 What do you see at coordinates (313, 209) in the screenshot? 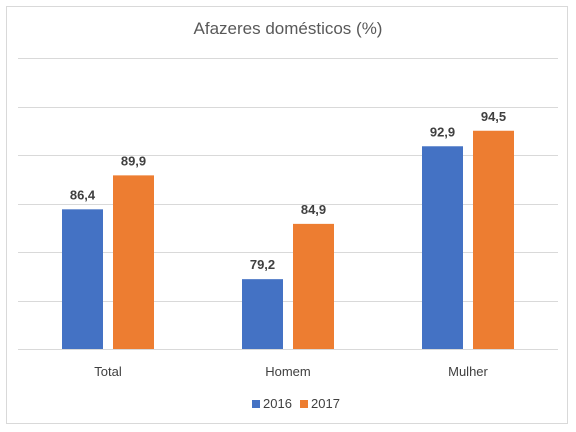
I see `data-label-homem-2017: 84,9` at bounding box center [313, 209].